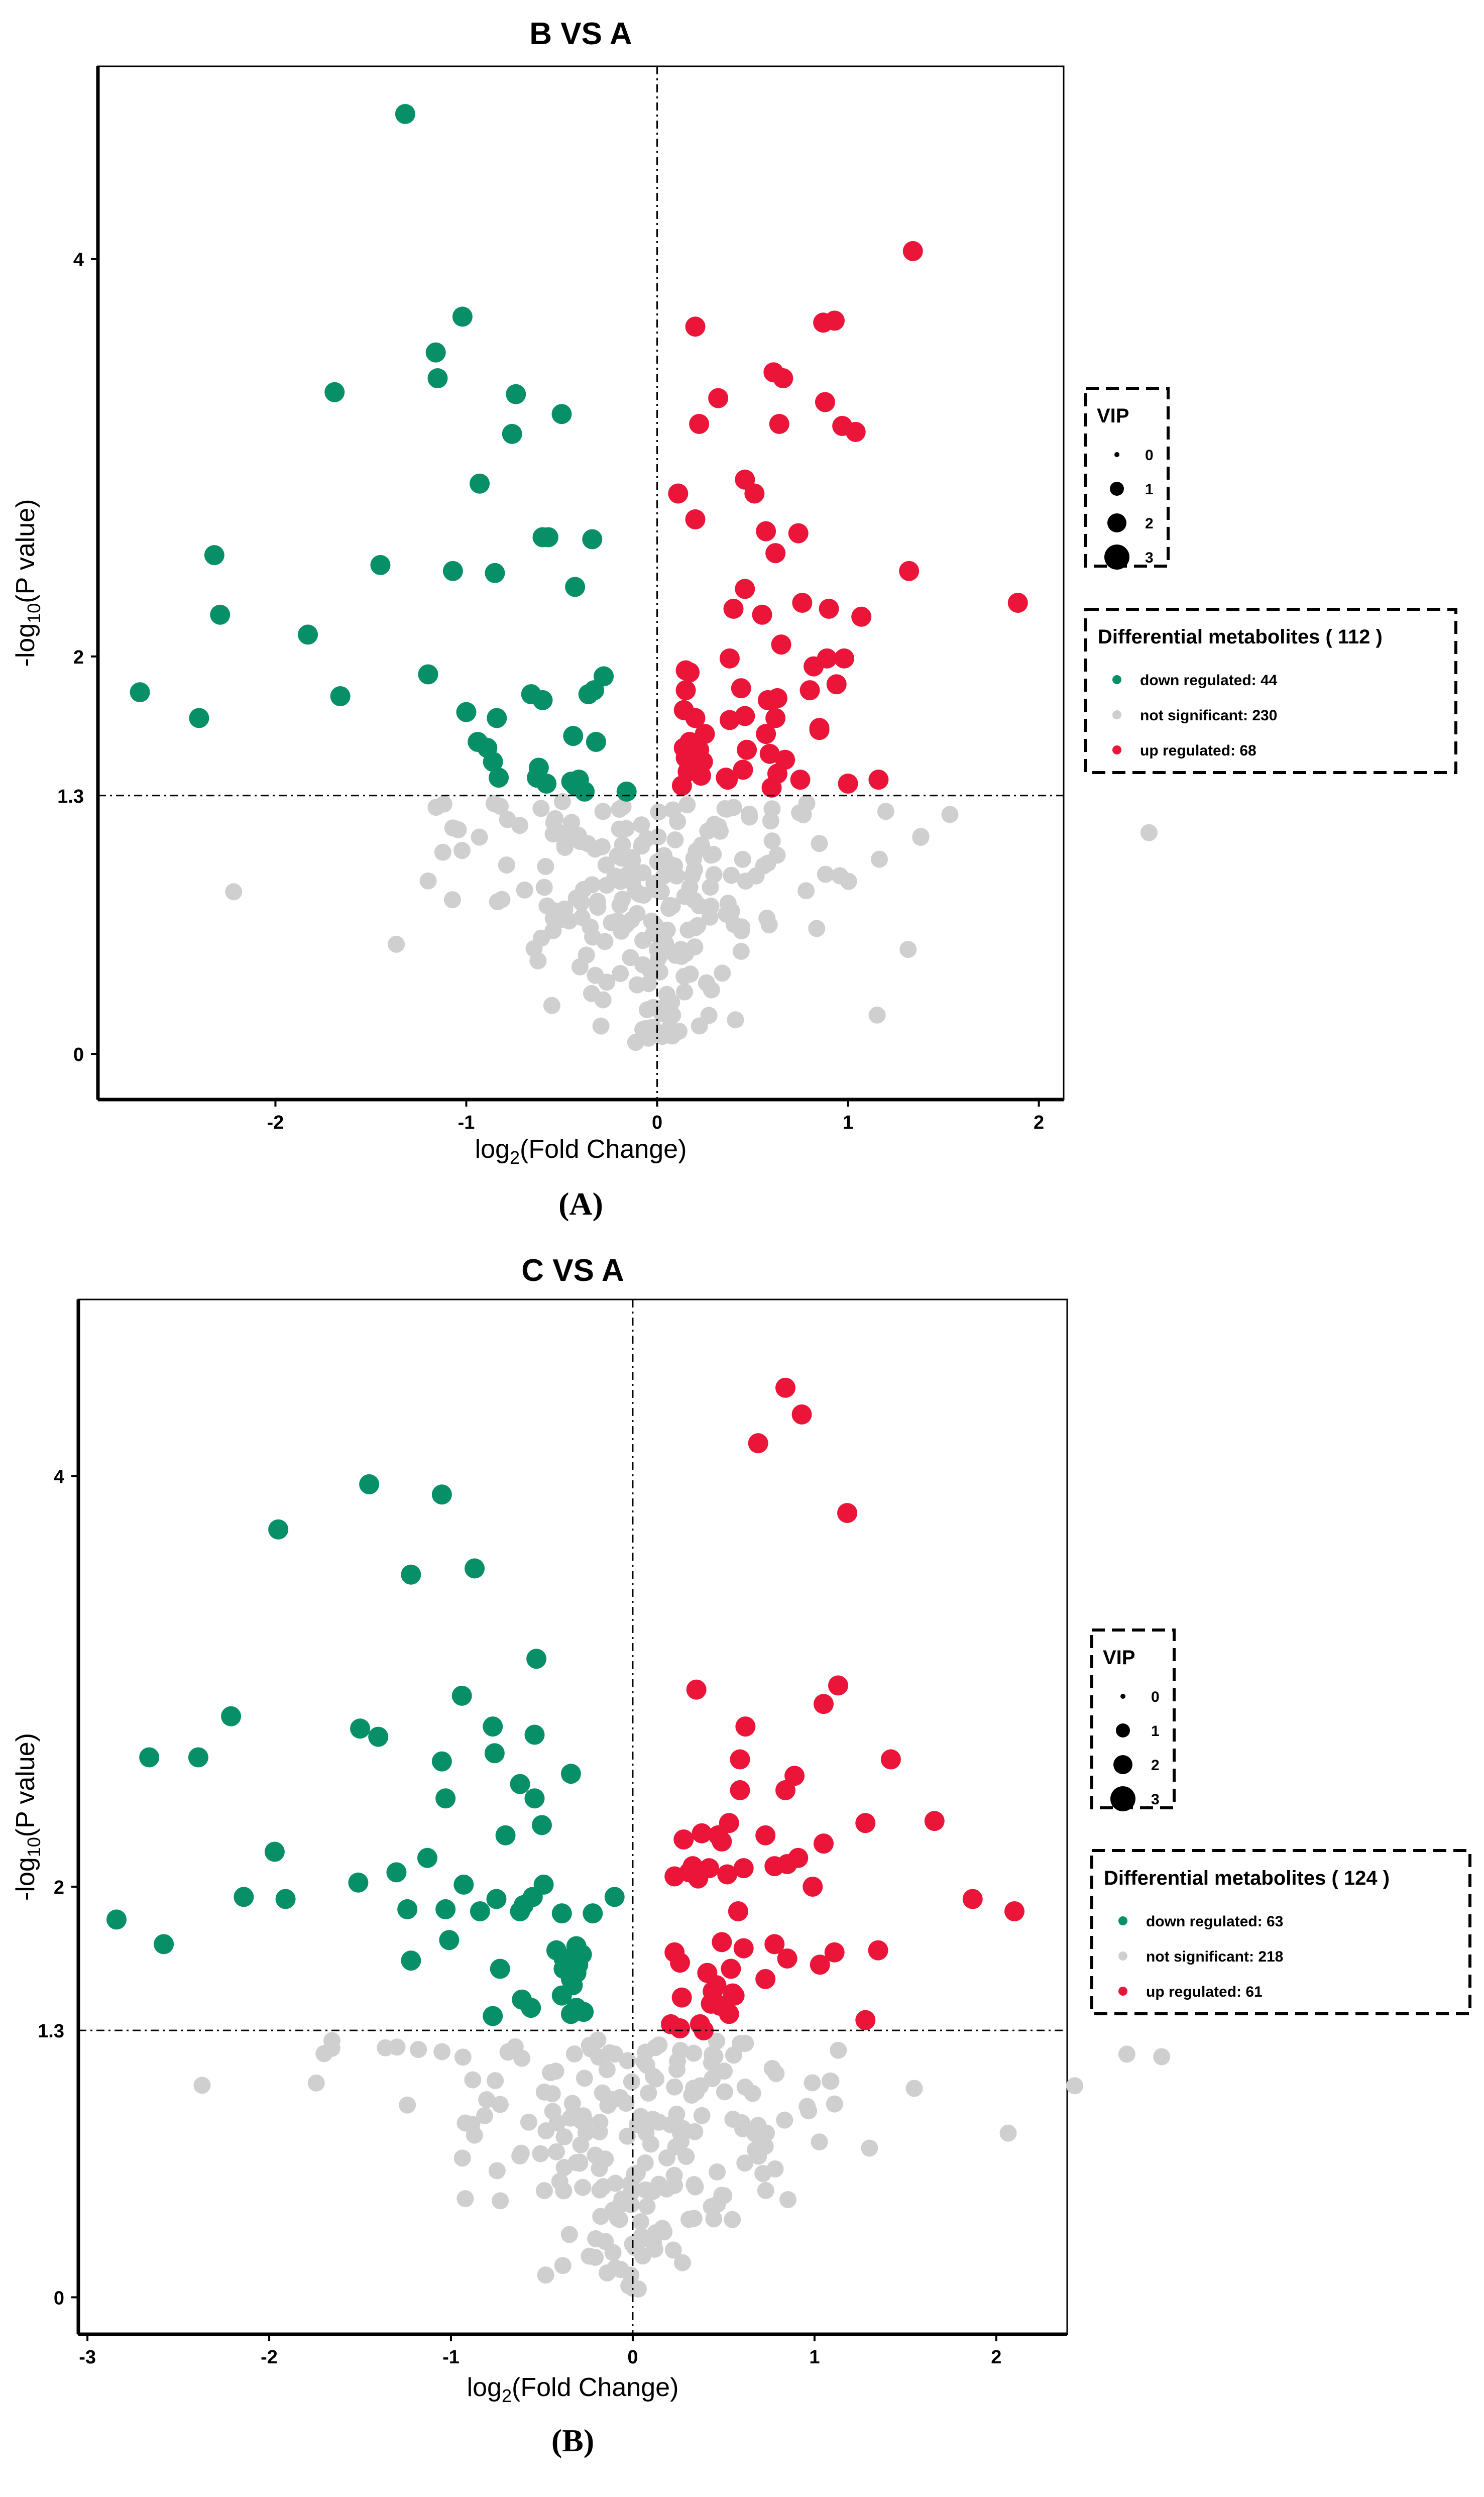 Image resolution: width=1484 pixels, height=2497 pixels. I want to click on chart-title: B VS A, so click(580, 34).